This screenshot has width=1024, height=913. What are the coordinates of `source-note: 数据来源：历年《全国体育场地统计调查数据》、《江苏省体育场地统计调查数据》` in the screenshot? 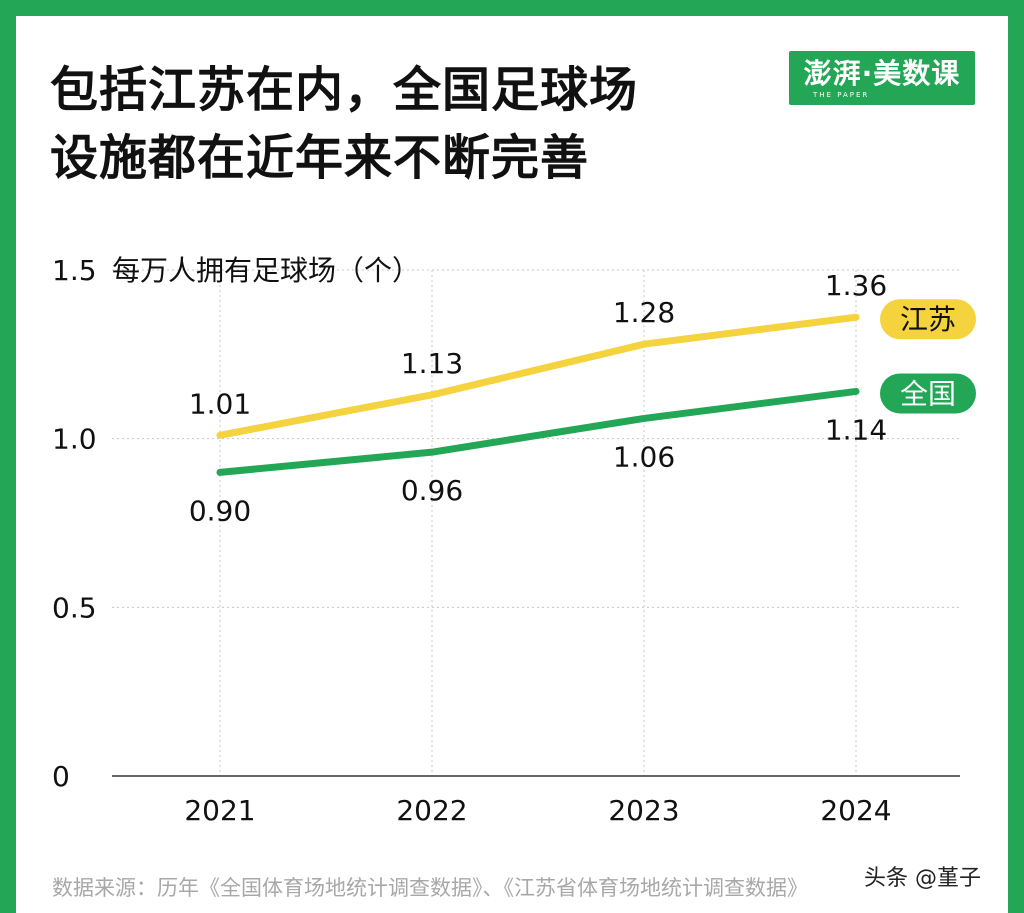 It's located at (430, 888).